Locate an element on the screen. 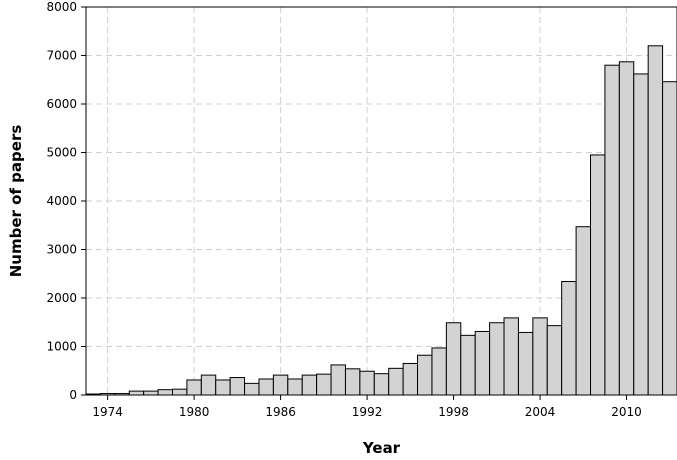  bar-2004 is located at coordinates (540, 356).